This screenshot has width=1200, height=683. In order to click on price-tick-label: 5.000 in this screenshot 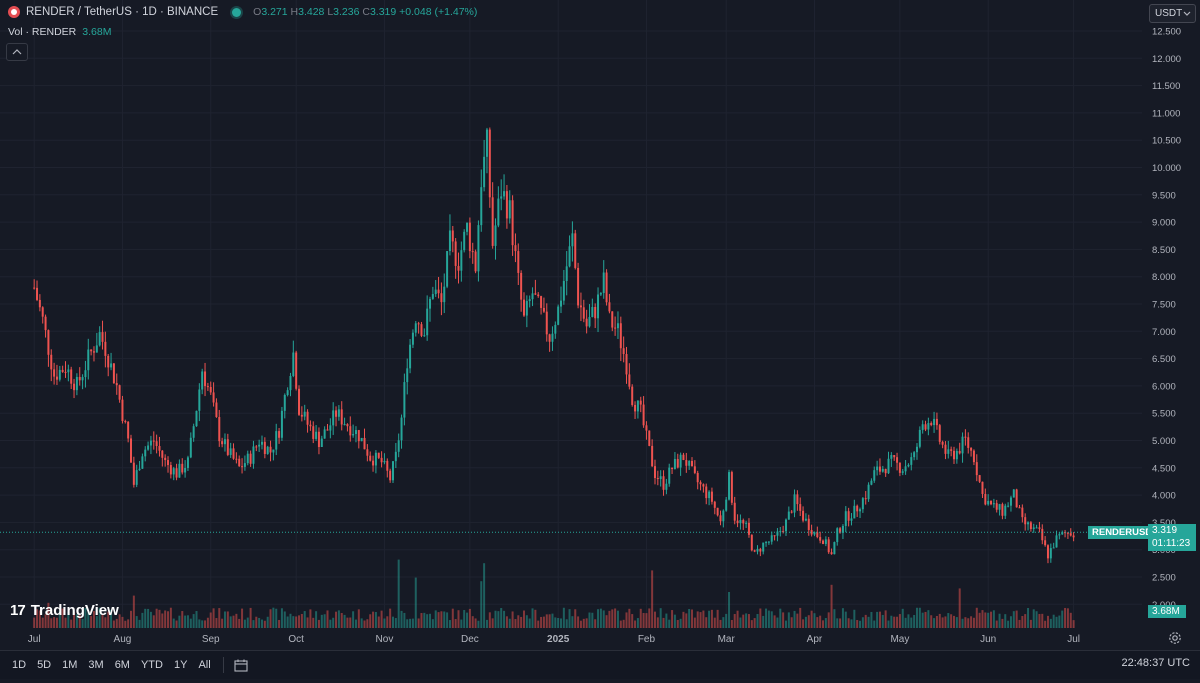, I will do `click(1164, 441)`.